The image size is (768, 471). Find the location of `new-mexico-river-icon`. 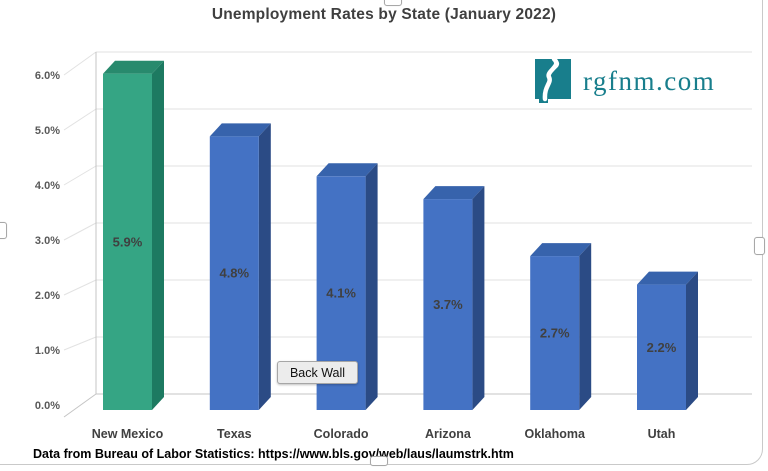

new-mexico-river-icon is located at coordinates (553, 80).